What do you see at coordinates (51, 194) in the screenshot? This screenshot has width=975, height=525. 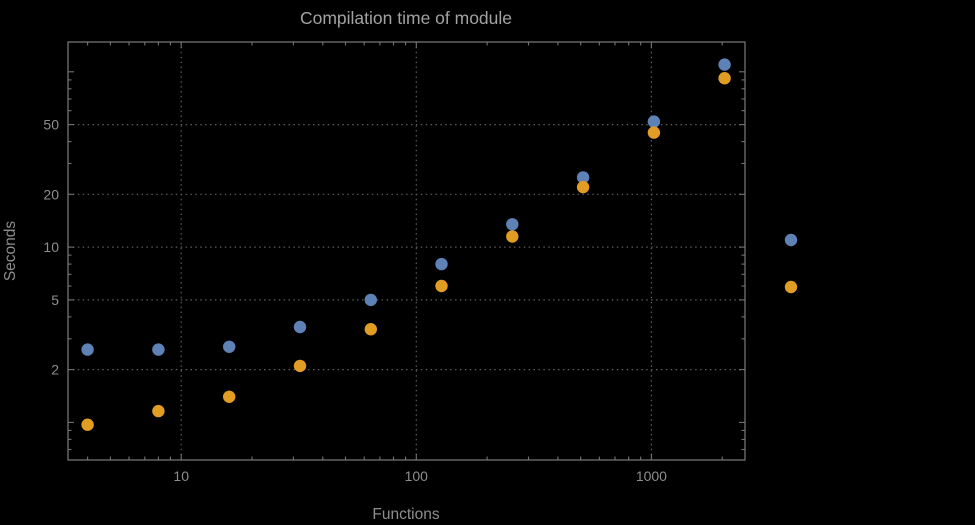 I see `y-tick-label: 20` at bounding box center [51, 194].